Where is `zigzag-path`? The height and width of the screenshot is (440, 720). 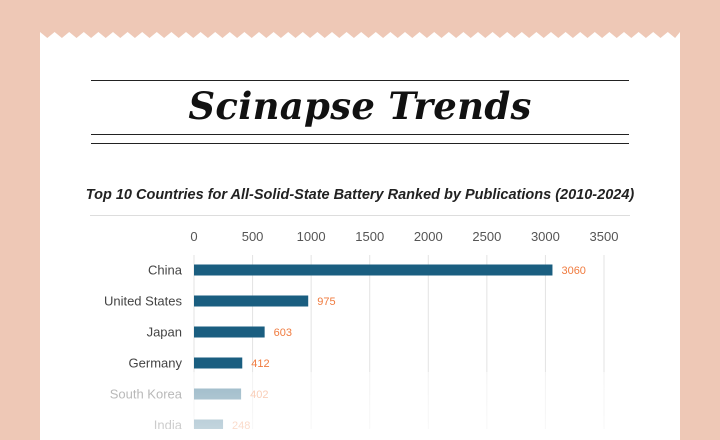
zigzag-path is located at coordinates (360, 36).